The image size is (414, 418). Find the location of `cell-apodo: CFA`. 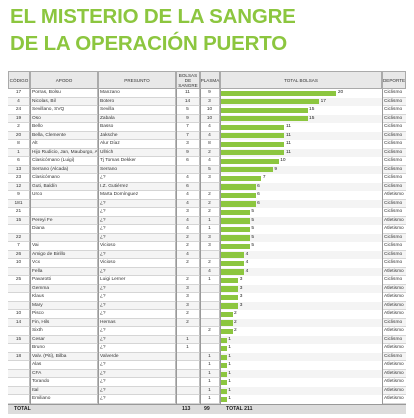

cell-apodo: CFA is located at coordinates (64, 374).